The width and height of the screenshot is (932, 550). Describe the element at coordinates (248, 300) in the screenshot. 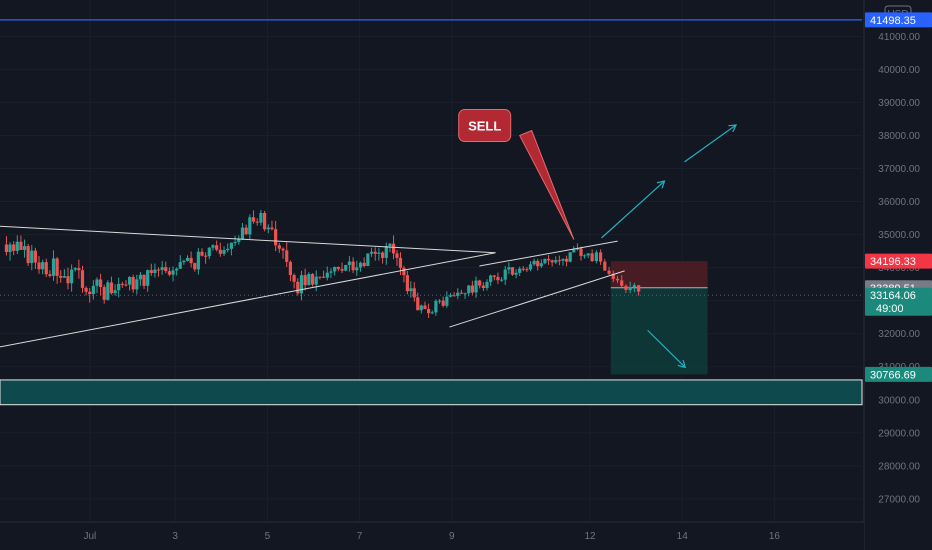

I see `triangle-lower-line` at that location.